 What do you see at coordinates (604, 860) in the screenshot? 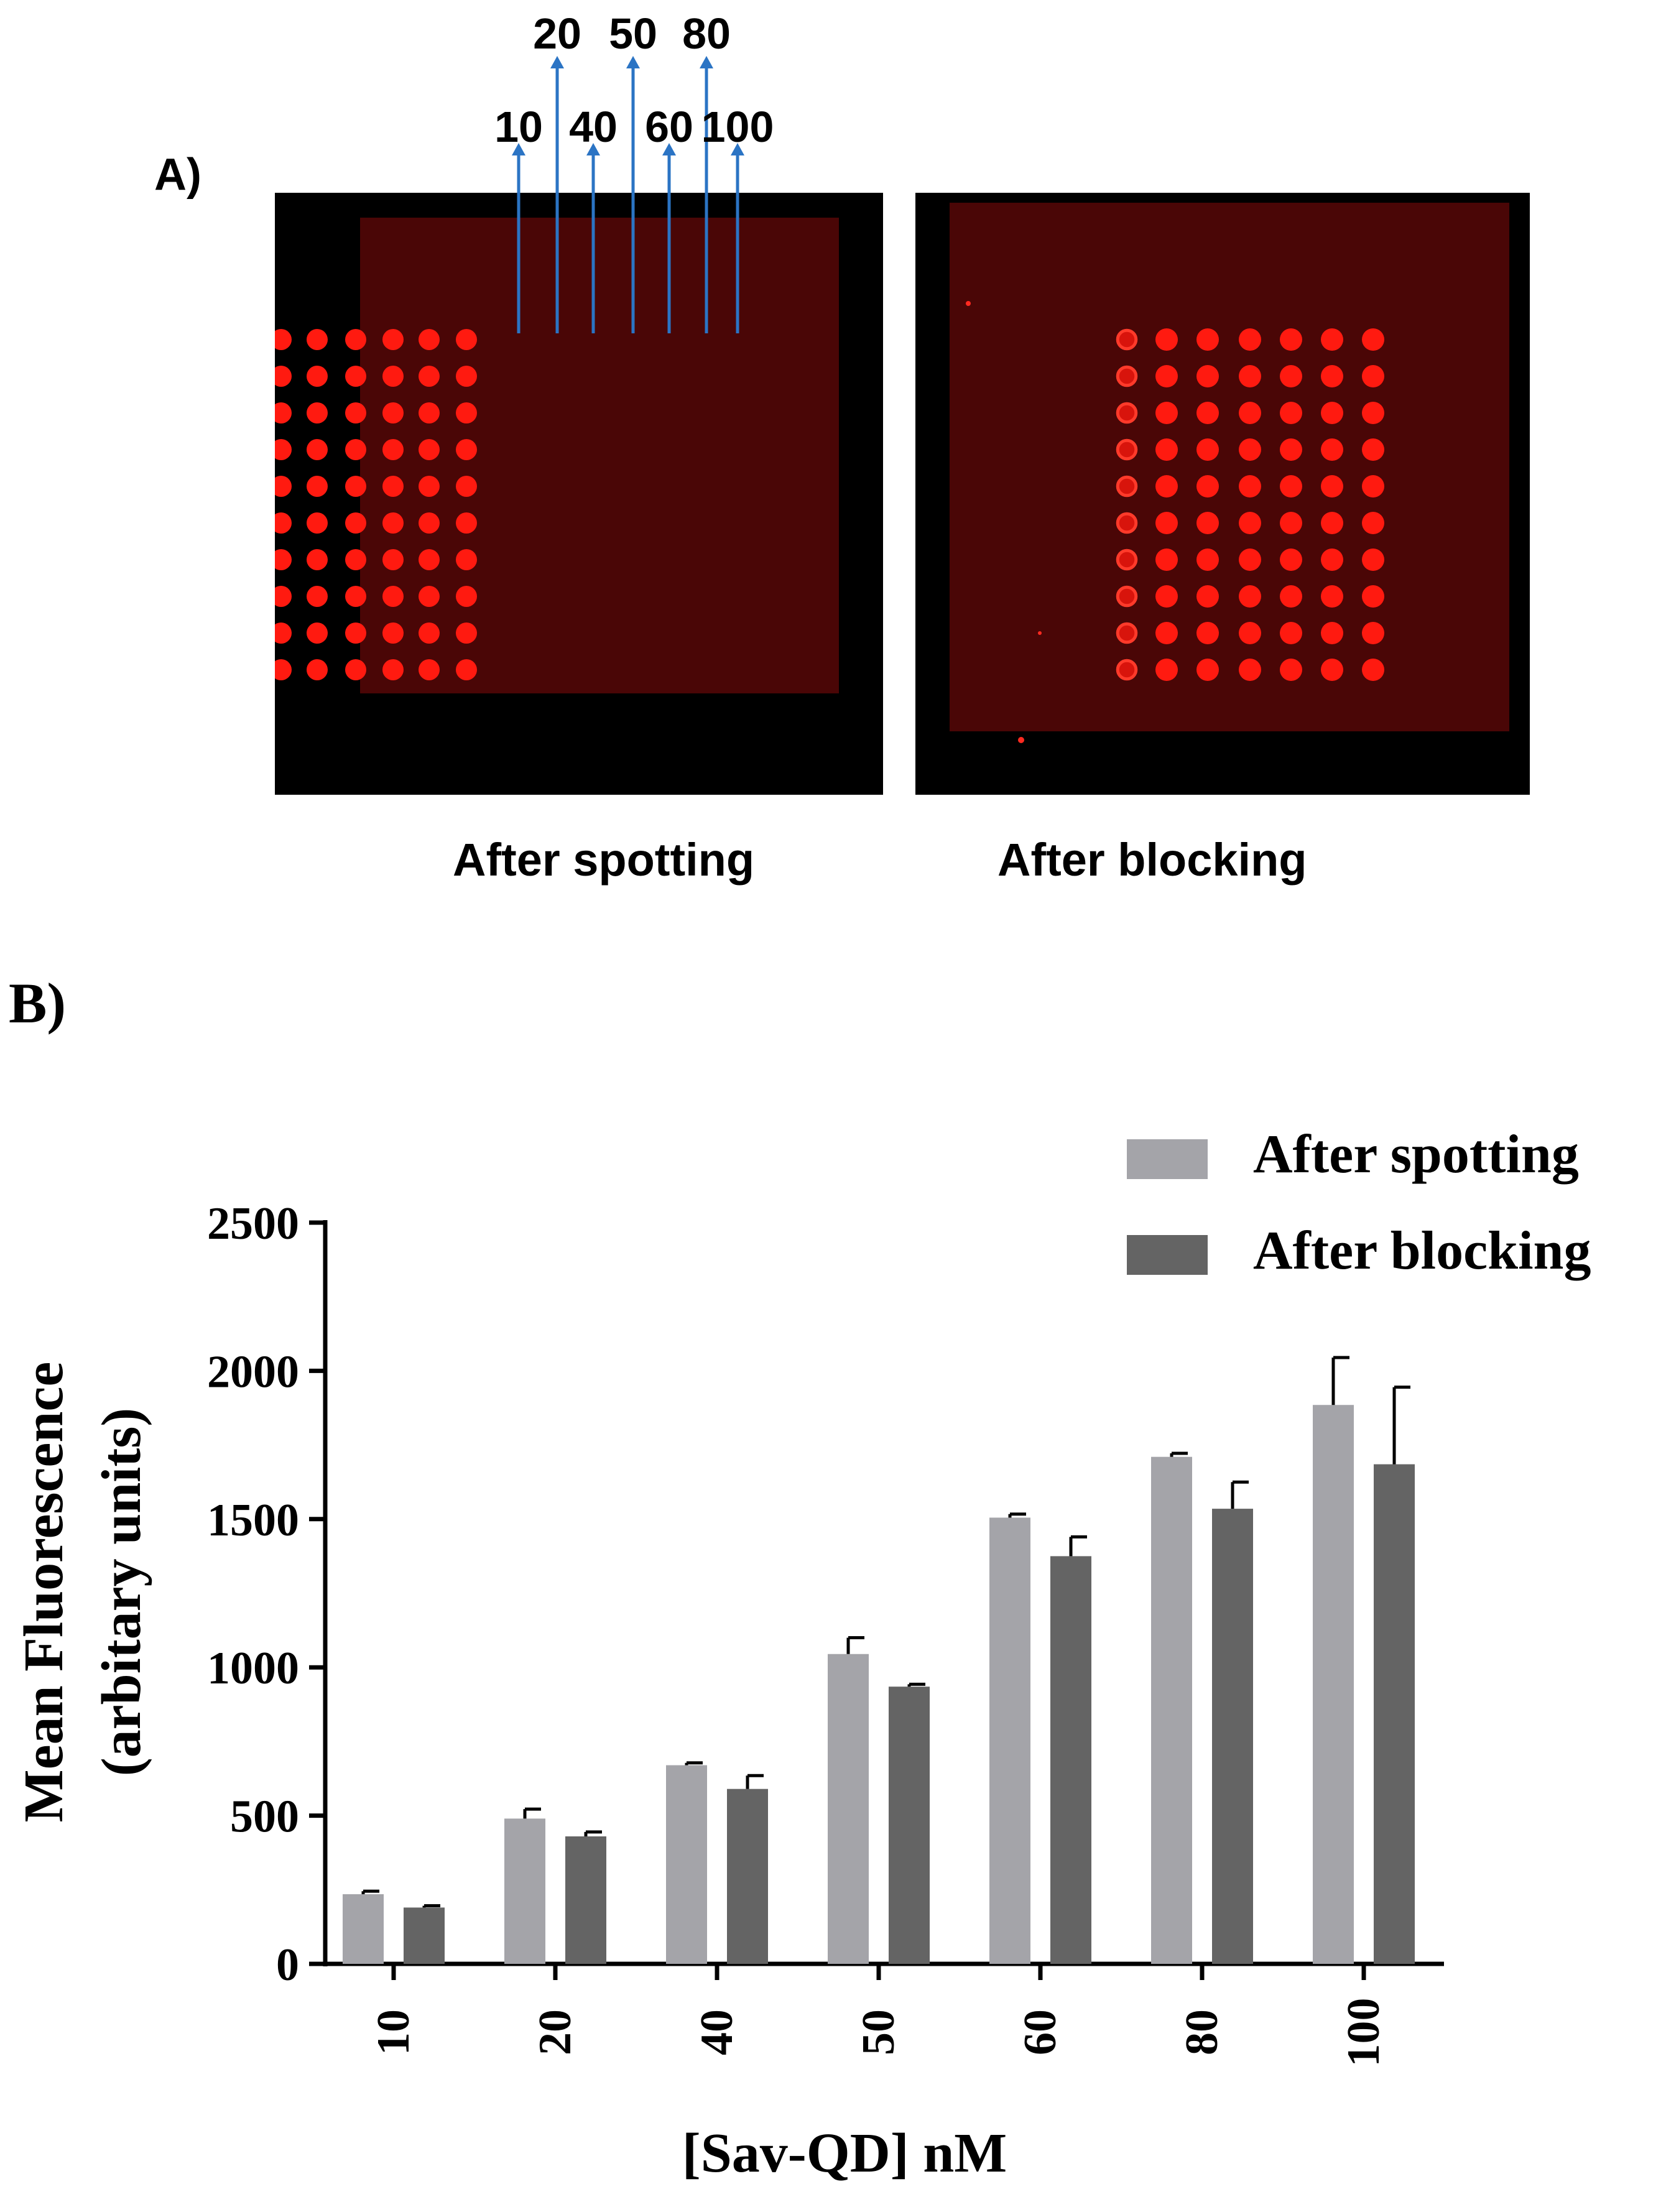
I see `caption-after-spotting: After spotting` at bounding box center [604, 860].